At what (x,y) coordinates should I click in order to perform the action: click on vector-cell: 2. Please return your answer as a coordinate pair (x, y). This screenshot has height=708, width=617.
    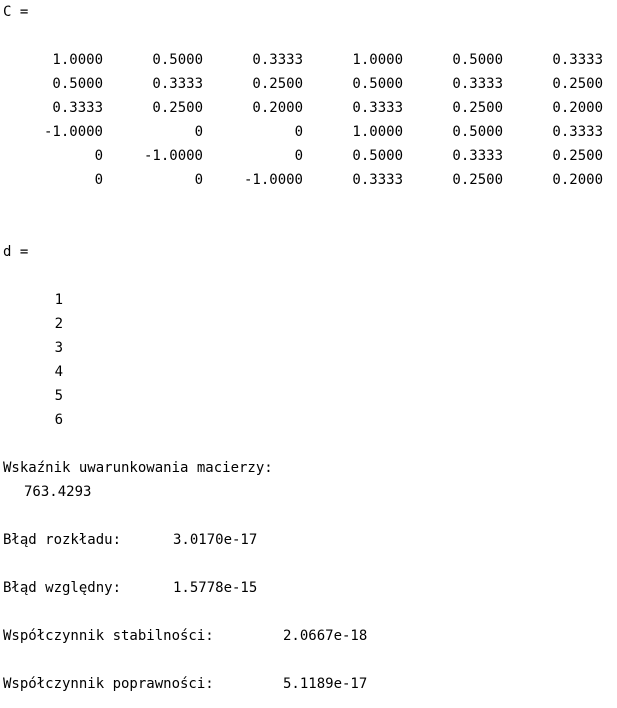
    Looking at the image, I should click on (58, 324).